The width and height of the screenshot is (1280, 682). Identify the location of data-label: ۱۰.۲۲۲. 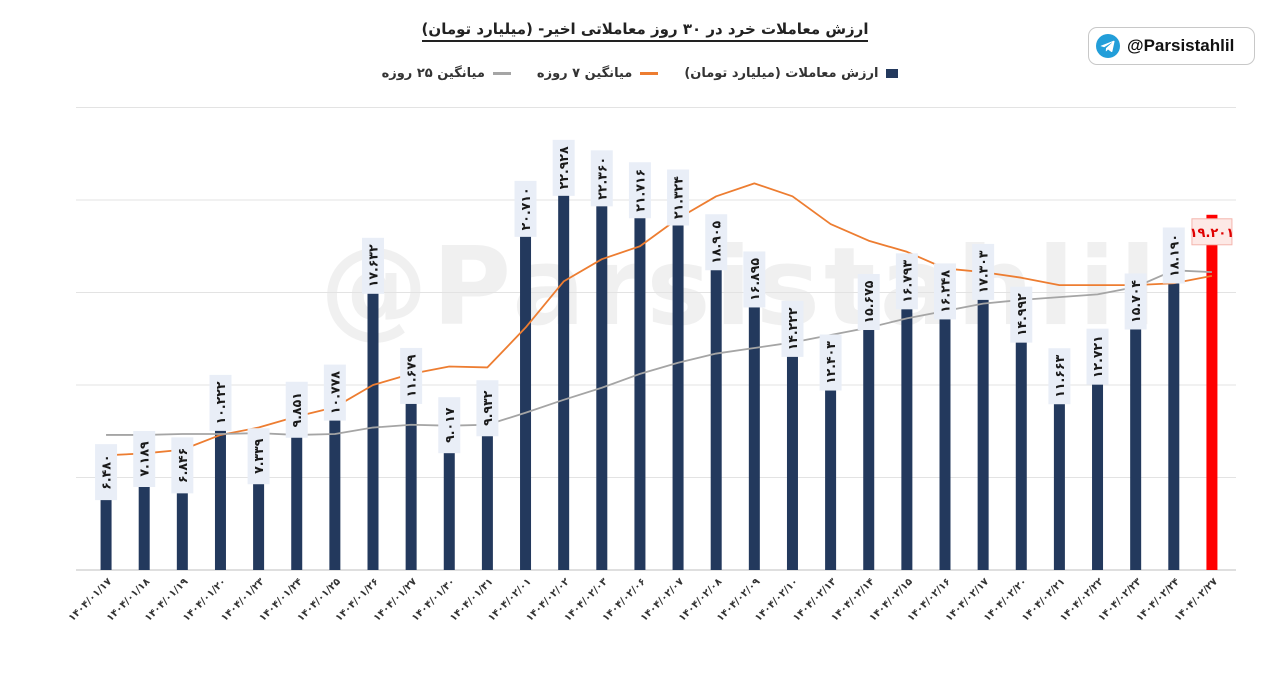
(220, 402).